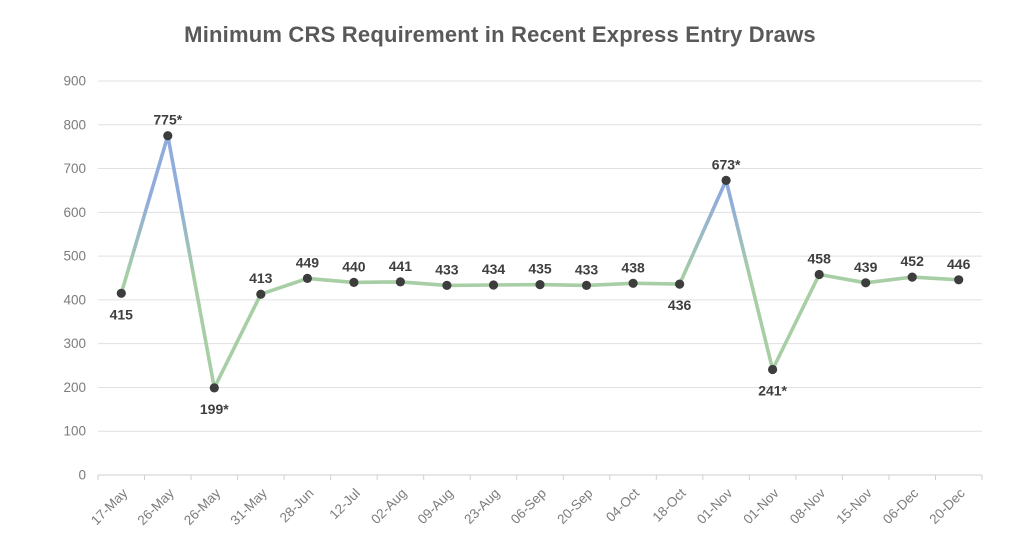  What do you see at coordinates (214, 409) in the screenshot?
I see `data-point-label: 199*` at bounding box center [214, 409].